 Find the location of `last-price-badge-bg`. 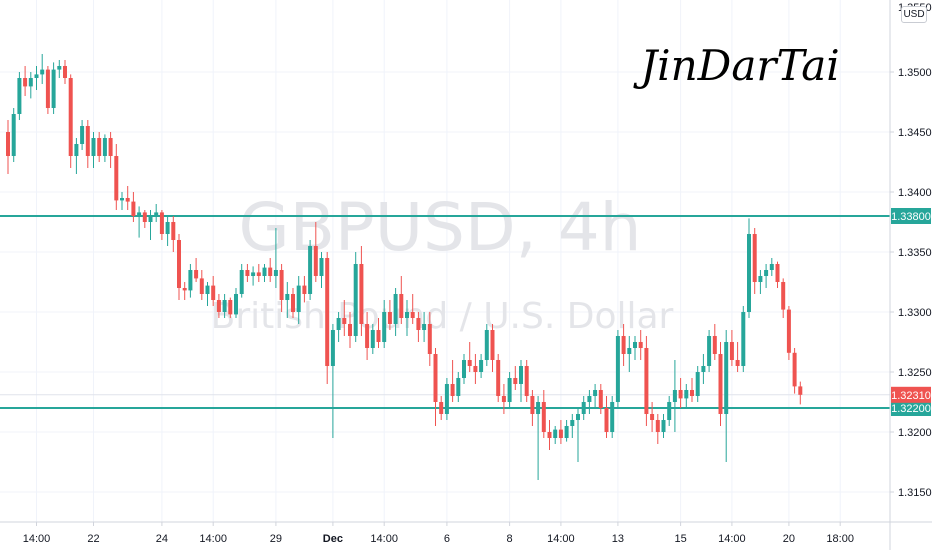

last-price-badge-bg is located at coordinates (911, 394).